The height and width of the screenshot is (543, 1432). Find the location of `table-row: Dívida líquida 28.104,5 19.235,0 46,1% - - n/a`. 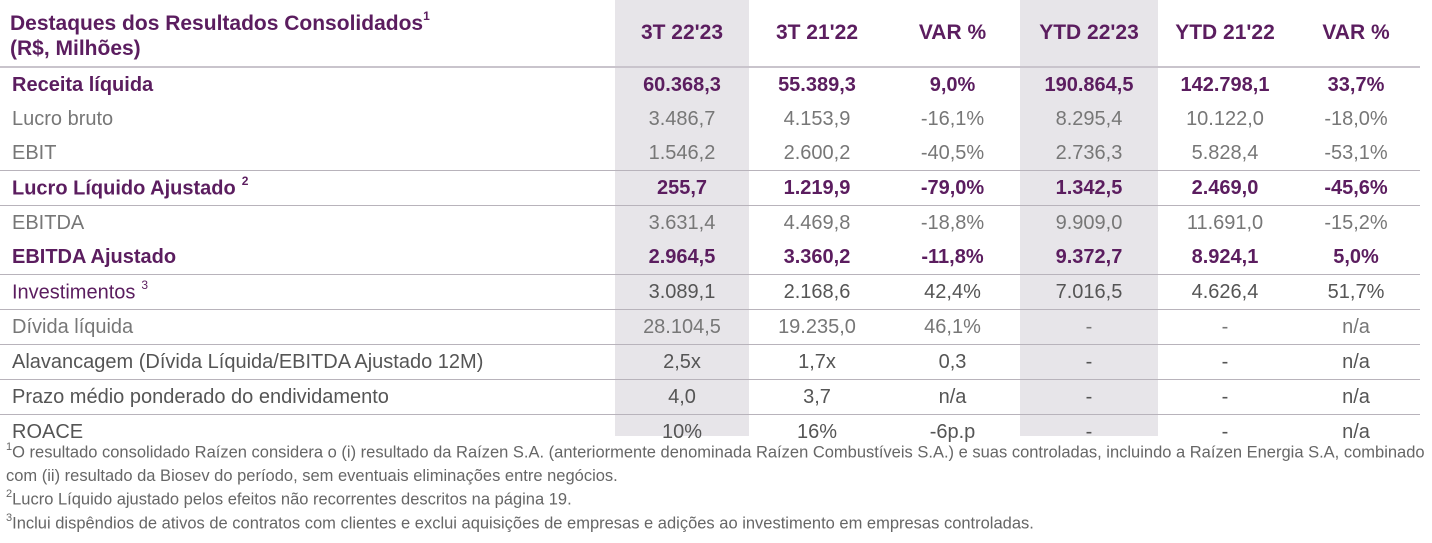

table-row: Dívida líquida 28.104,5 19.235,0 46,1% - - n/a is located at coordinates (710, 327).